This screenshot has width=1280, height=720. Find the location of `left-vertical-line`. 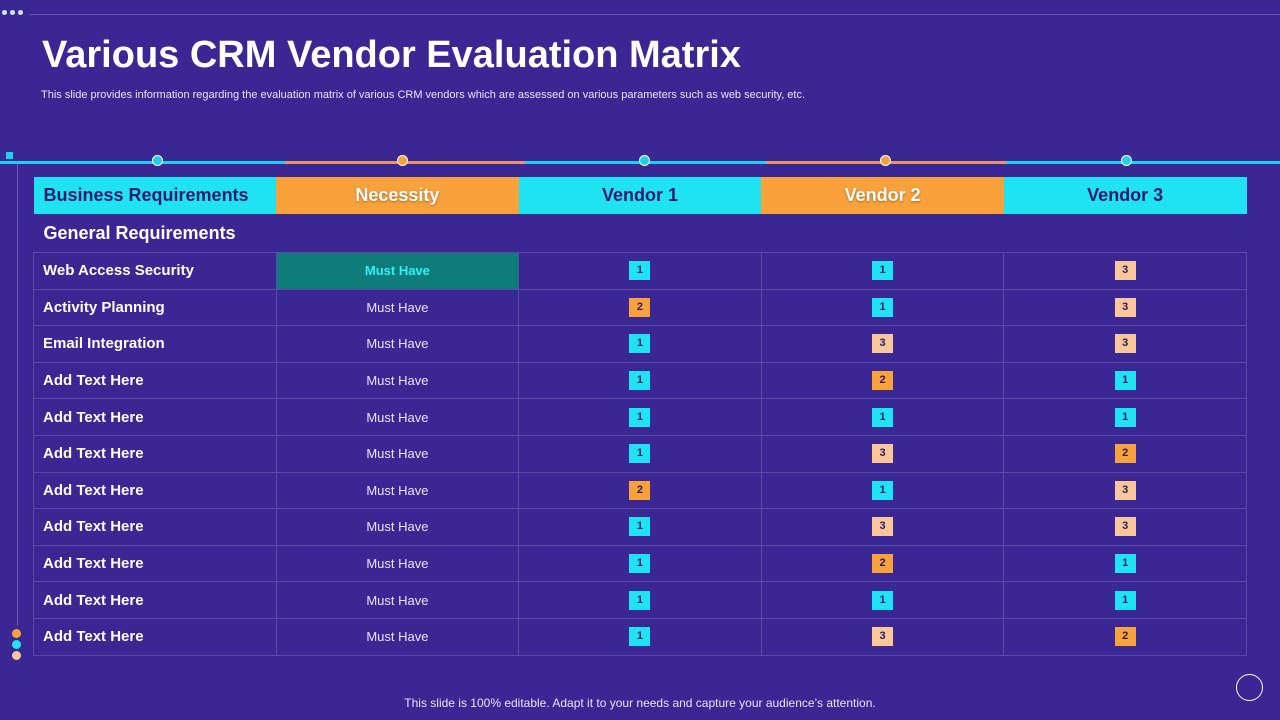

left-vertical-line is located at coordinates (17, 395).